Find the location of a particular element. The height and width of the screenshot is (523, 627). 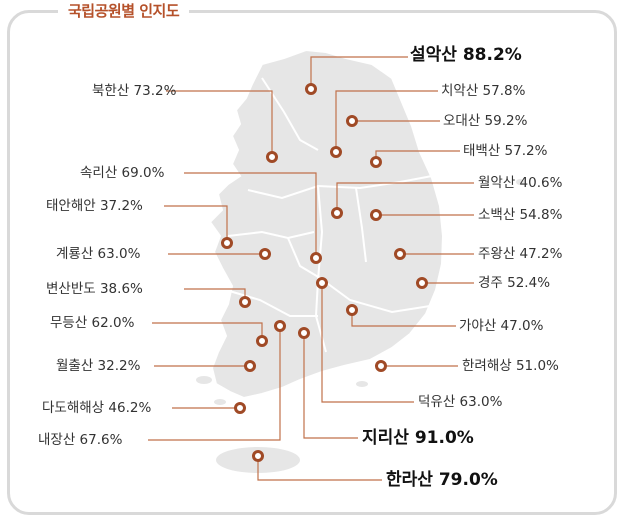

marker-gyeongju is located at coordinates (422, 283).